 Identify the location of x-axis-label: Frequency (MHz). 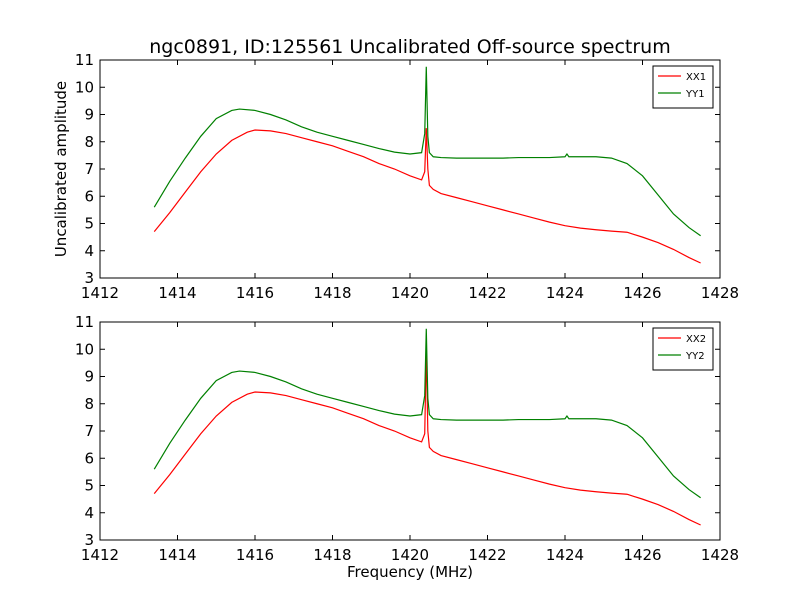
(410, 572).